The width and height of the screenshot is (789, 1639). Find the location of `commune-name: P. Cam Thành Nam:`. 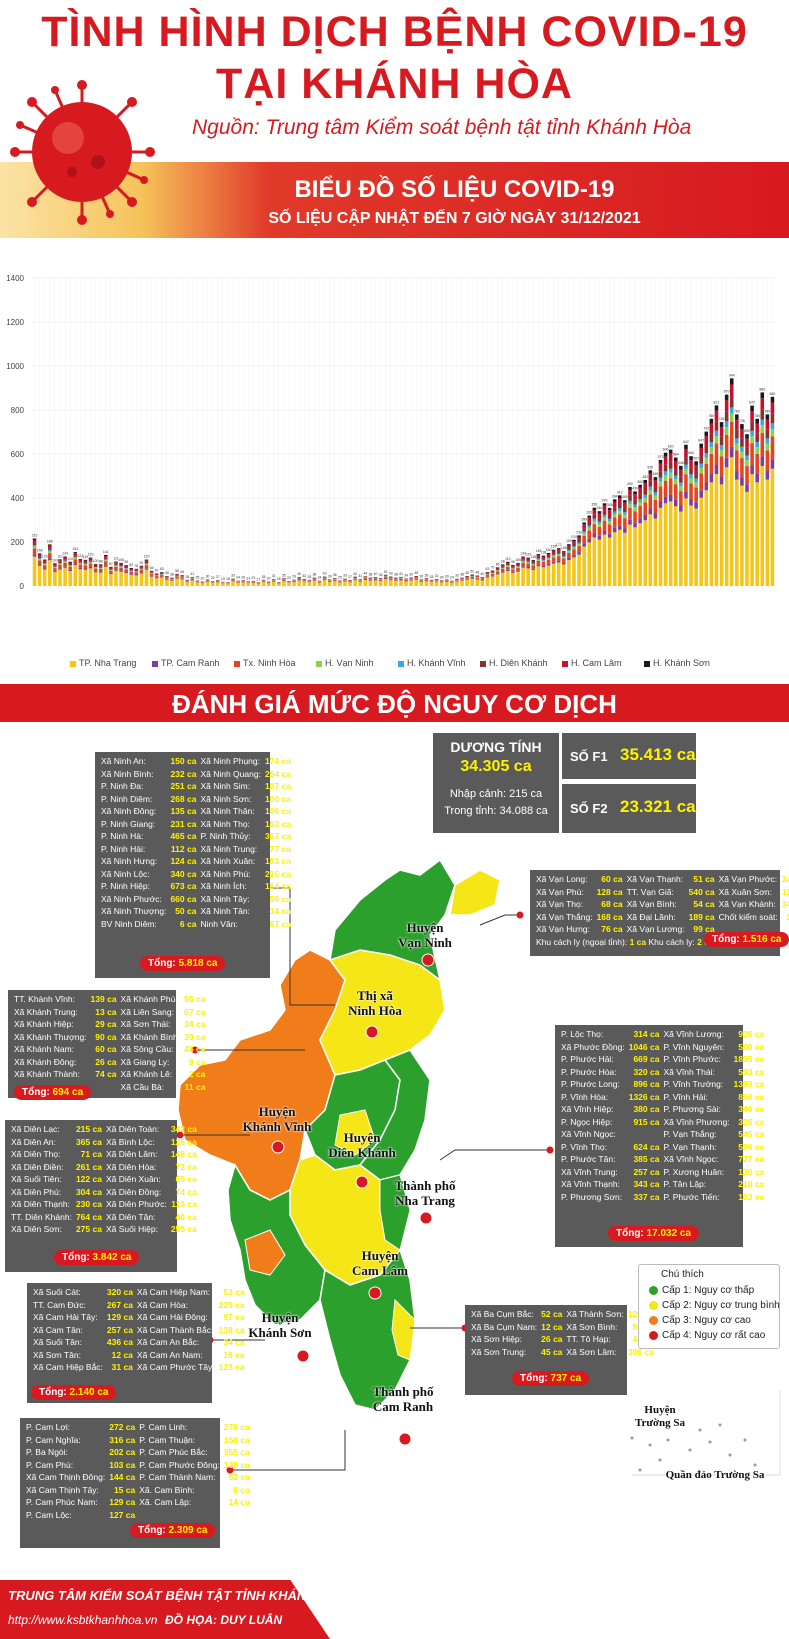

commune-name: P. Cam Thành Nam: is located at coordinates (177, 1477).